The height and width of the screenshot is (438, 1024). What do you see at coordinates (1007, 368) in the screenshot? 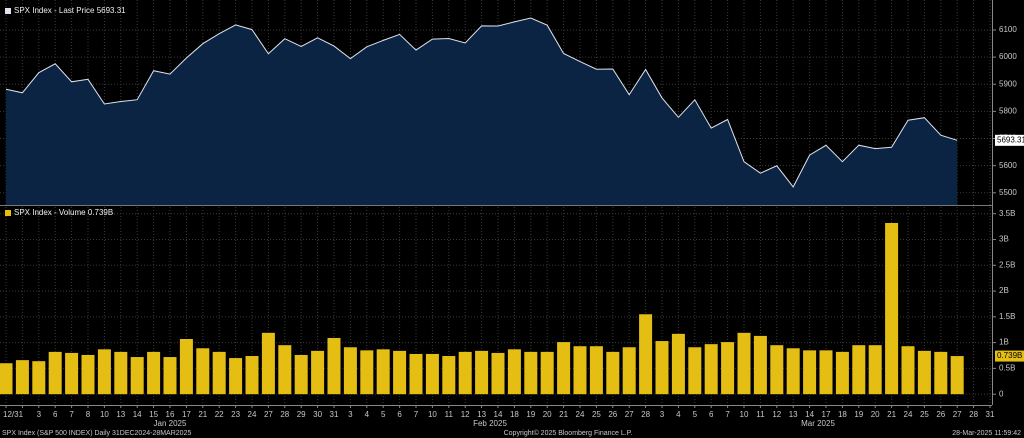
I see `y-tick-label: 0.5B` at bounding box center [1007, 368].